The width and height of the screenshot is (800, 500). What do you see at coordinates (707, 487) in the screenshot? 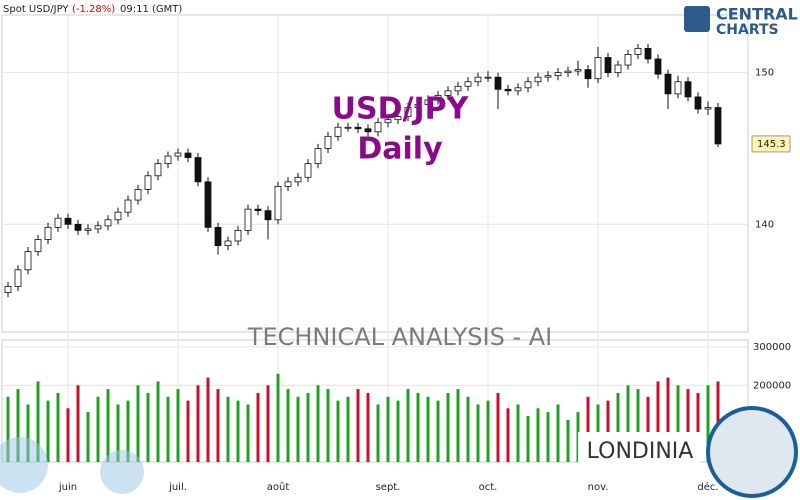
I see `x-tick-label: déc.` at bounding box center [707, 487].